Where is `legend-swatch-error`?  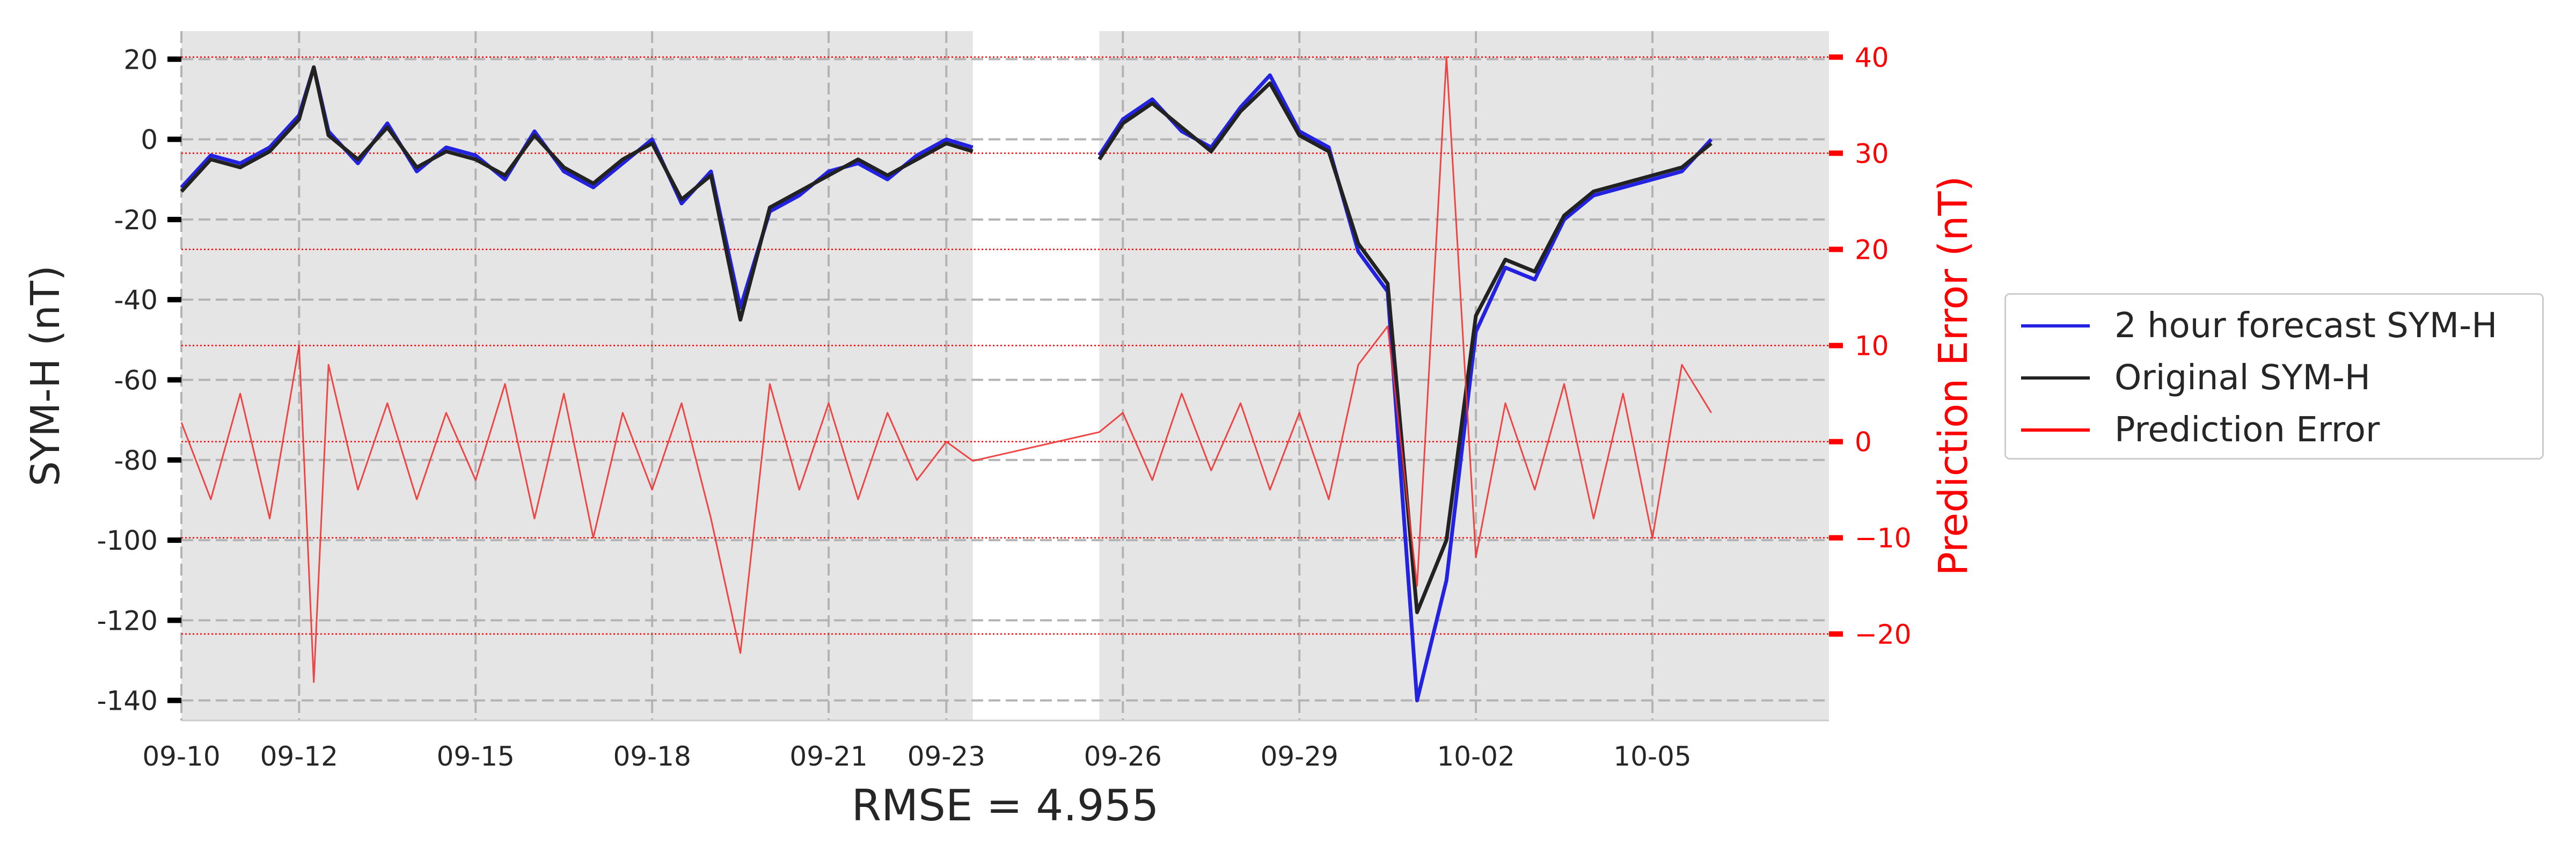 legend-swatch-error is located at coordinates (2055, 430).